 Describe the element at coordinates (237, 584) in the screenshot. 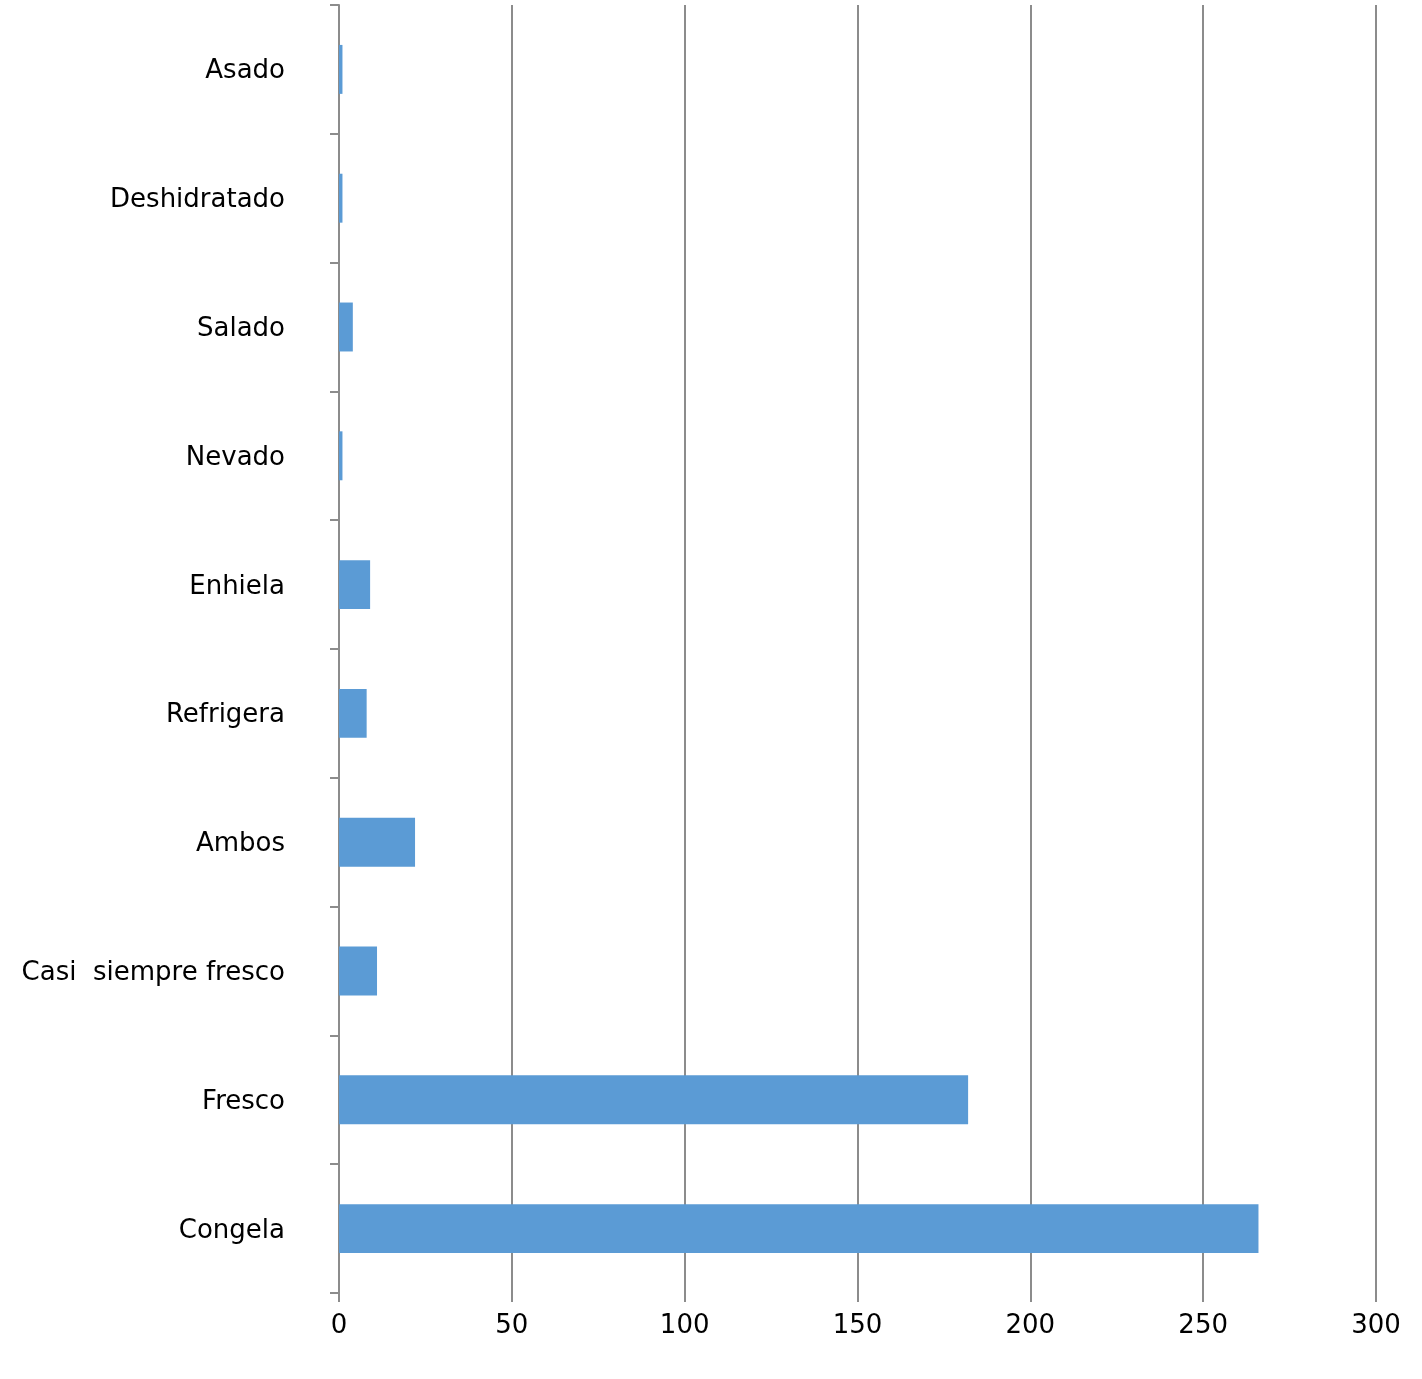

I see `y-tick-label: Enhiela` at that location.